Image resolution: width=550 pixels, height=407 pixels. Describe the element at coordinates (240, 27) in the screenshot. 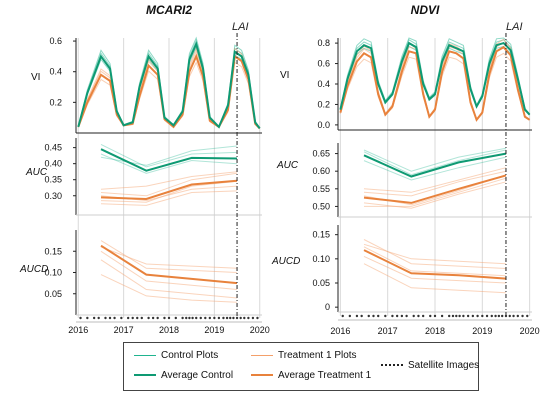

I see `lai-label: LAI` at that location.